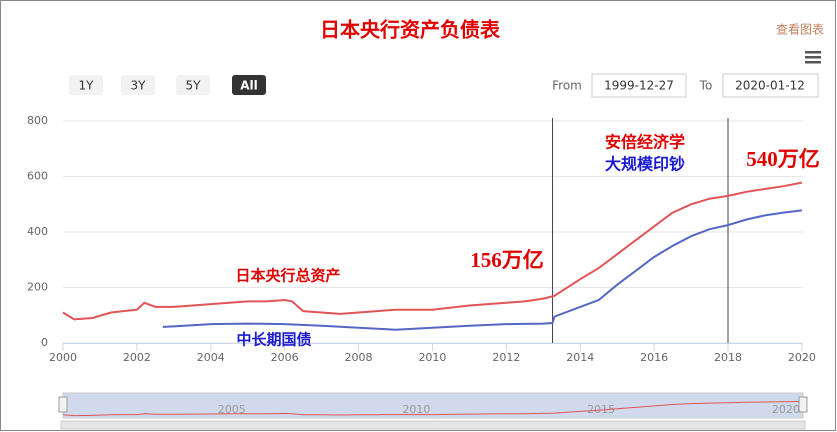 The image size is (837, 432). What do you see at coordinates (645, 164) in the screenshot?
I see `annotation: 大规模印钞` at bounding box center [645, 164].